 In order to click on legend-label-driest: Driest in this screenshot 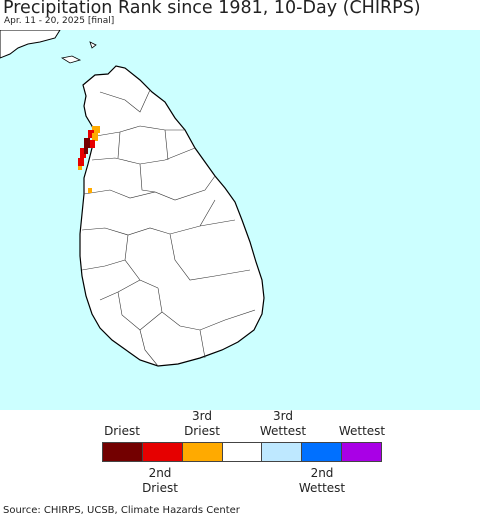, I will do `click(122, 431)`.